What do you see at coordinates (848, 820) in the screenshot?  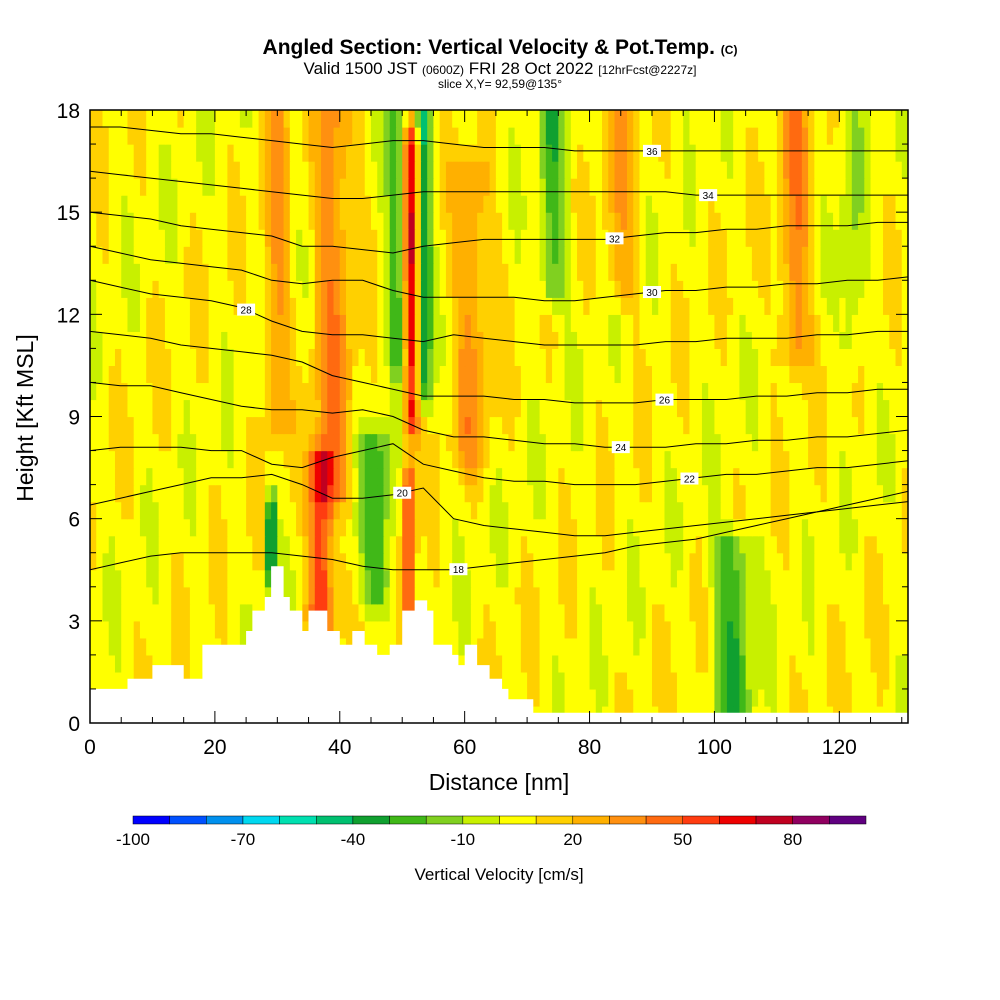 I see `colorbar-swatch` at bounding box center [848, 820].